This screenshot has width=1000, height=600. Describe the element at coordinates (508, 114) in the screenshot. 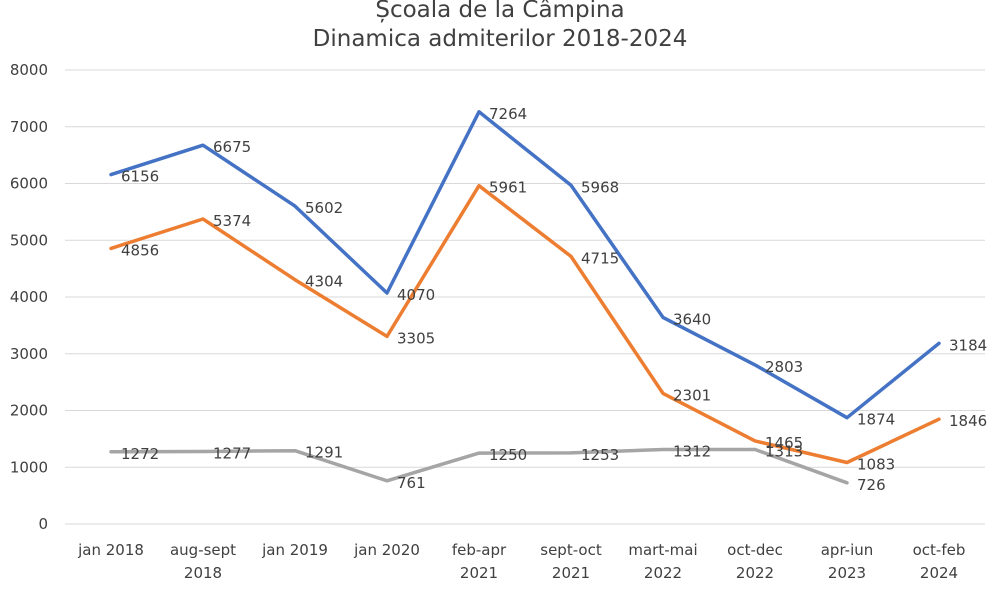

I see `series-blue-data-label: 7264` at that location.